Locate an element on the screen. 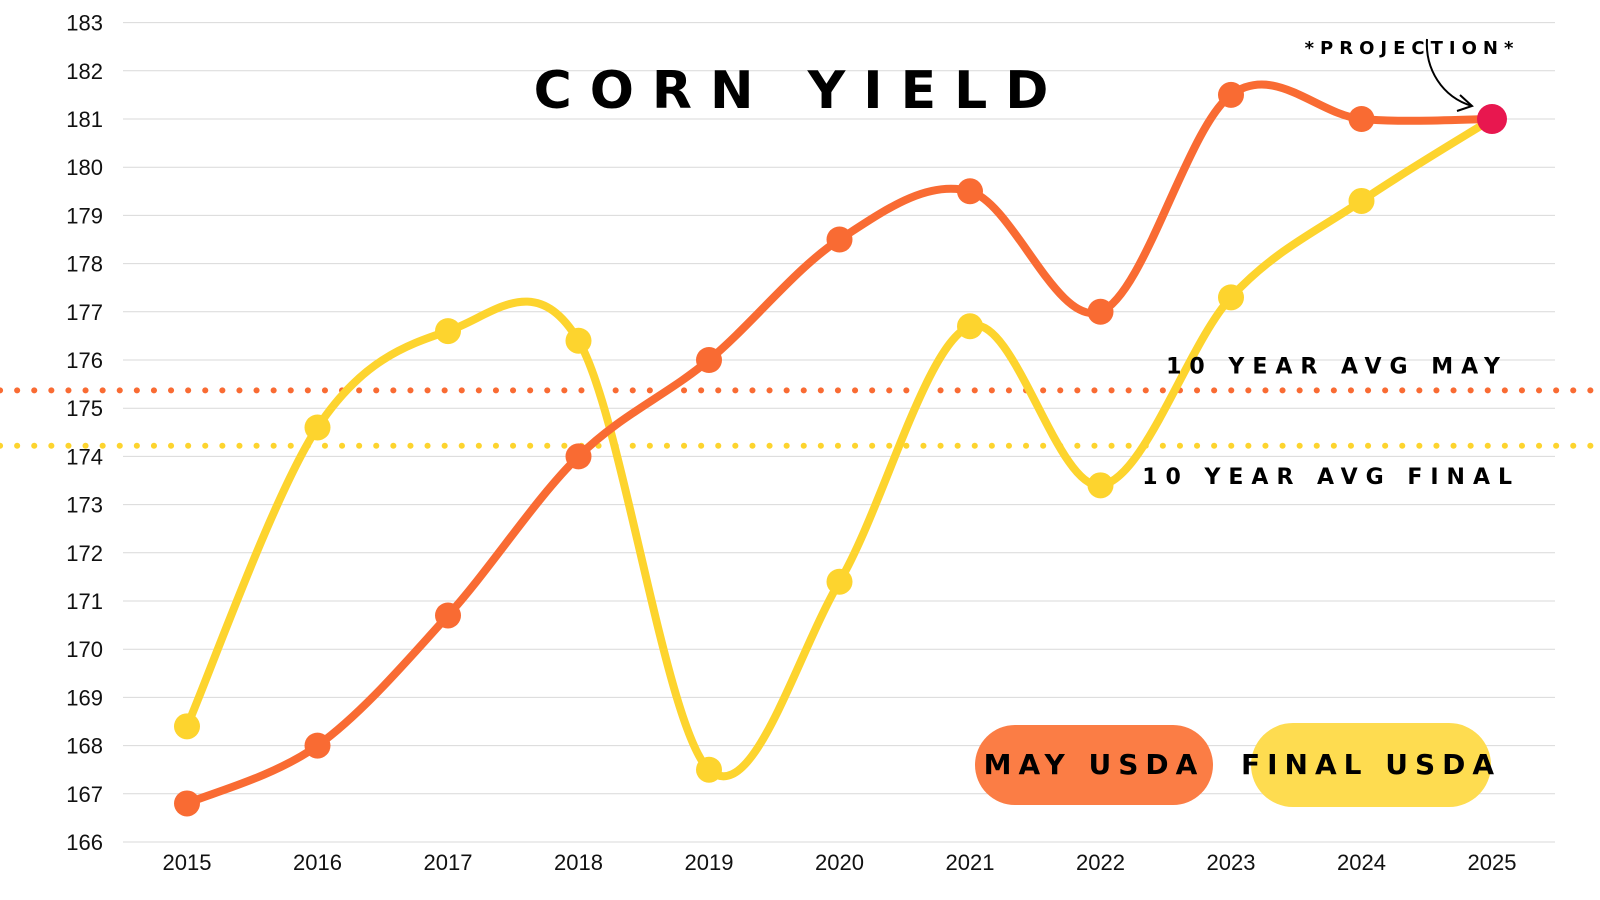 The height and width of the screenshot is (900, 1600). ref-label-avg-final: 10 YEAR AVG FINAL is located at coordinates (1331, 477).